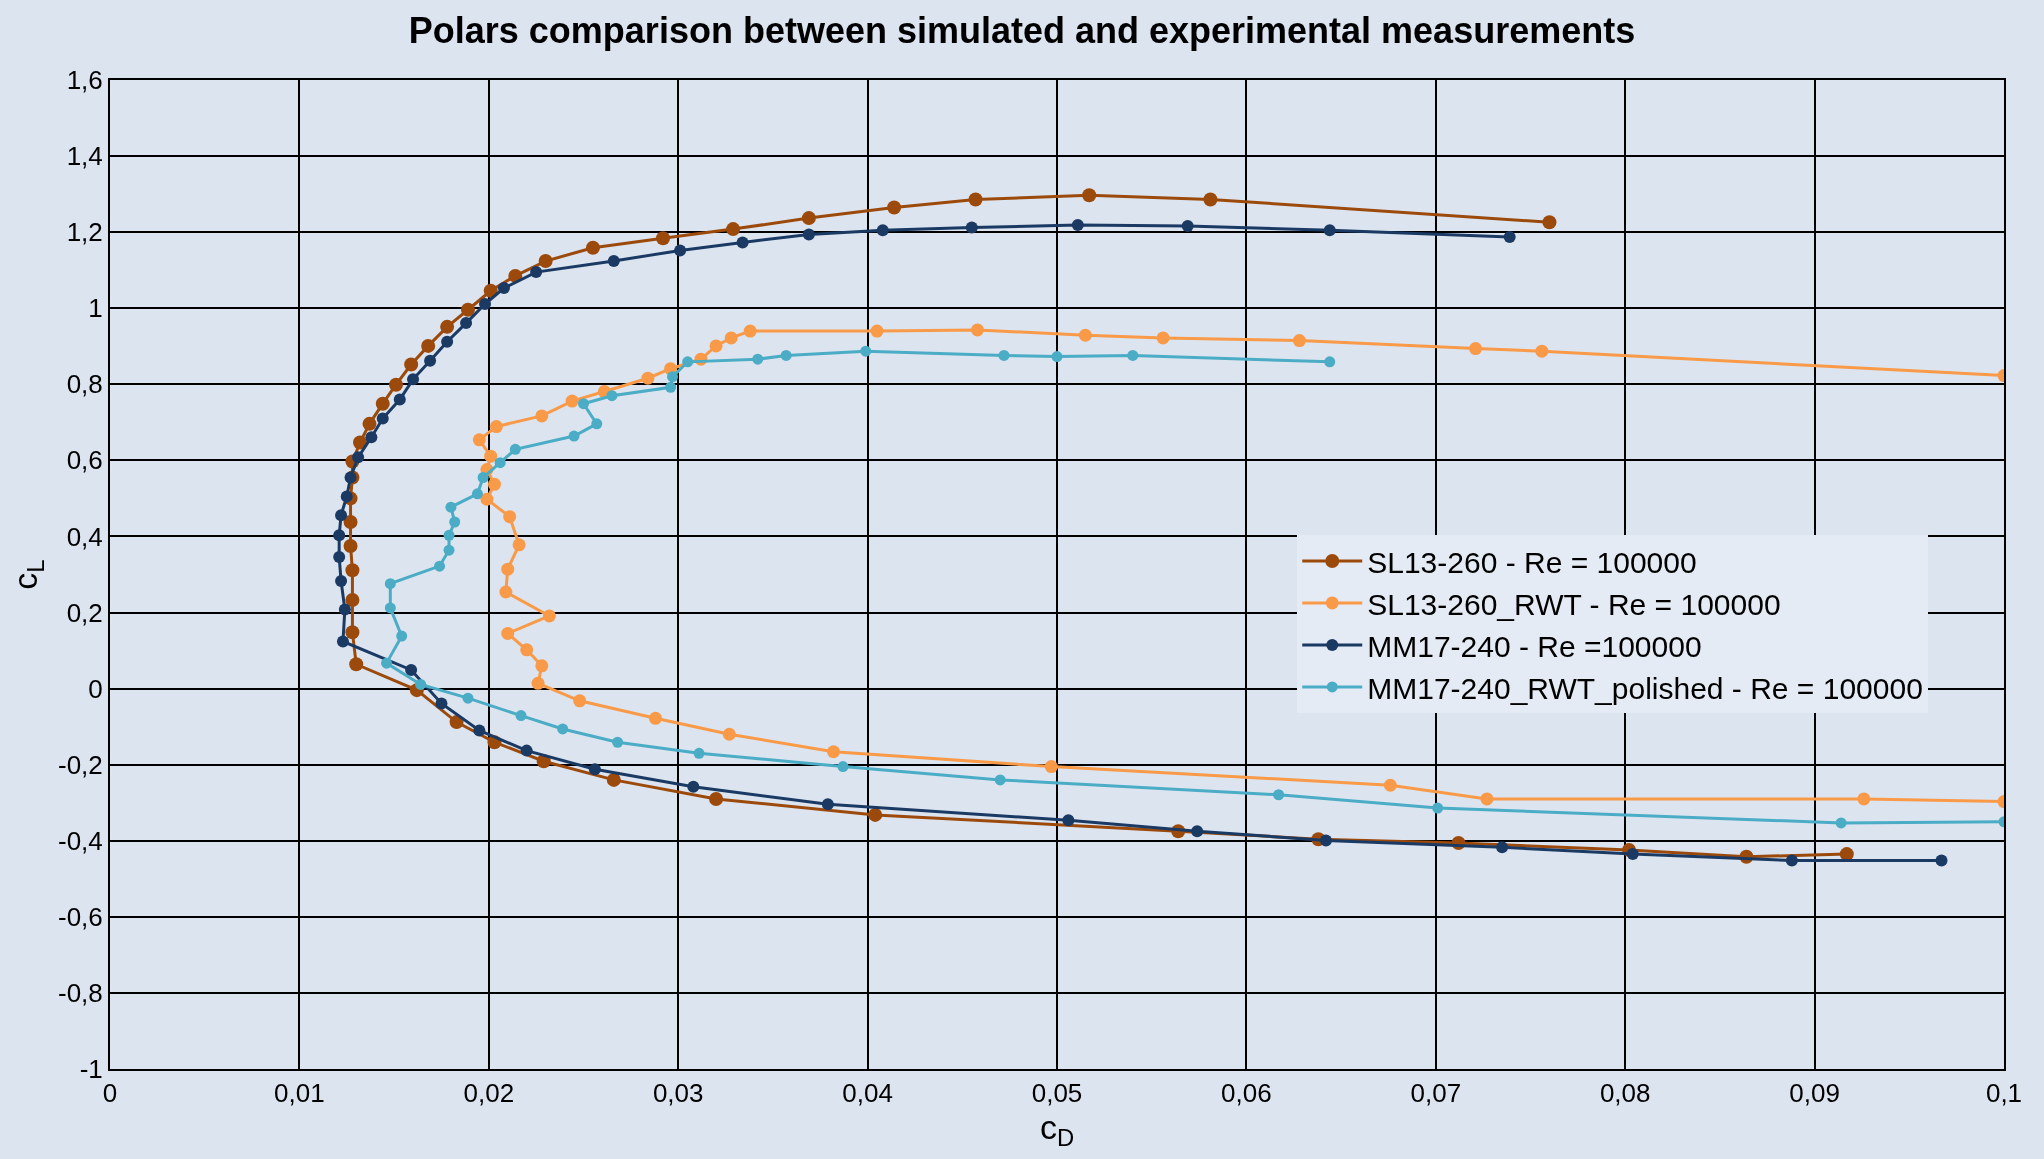  Describe the element at coordinates (84, 80) in the screenshot. I see `y-tick-label: 1,6` at that location.